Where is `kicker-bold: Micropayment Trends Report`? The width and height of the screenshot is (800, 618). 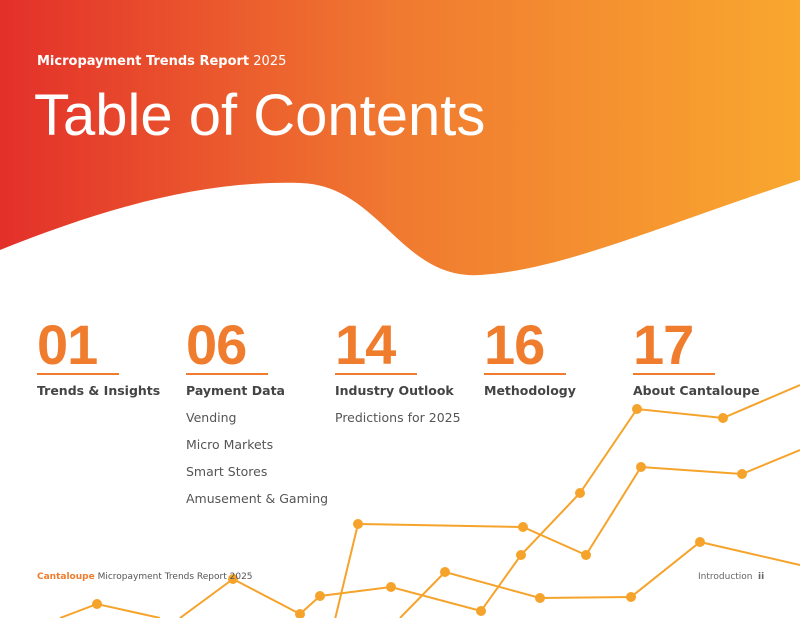 kicker-bold: Micropayment Trends Report is located at coordinates (143, 61).